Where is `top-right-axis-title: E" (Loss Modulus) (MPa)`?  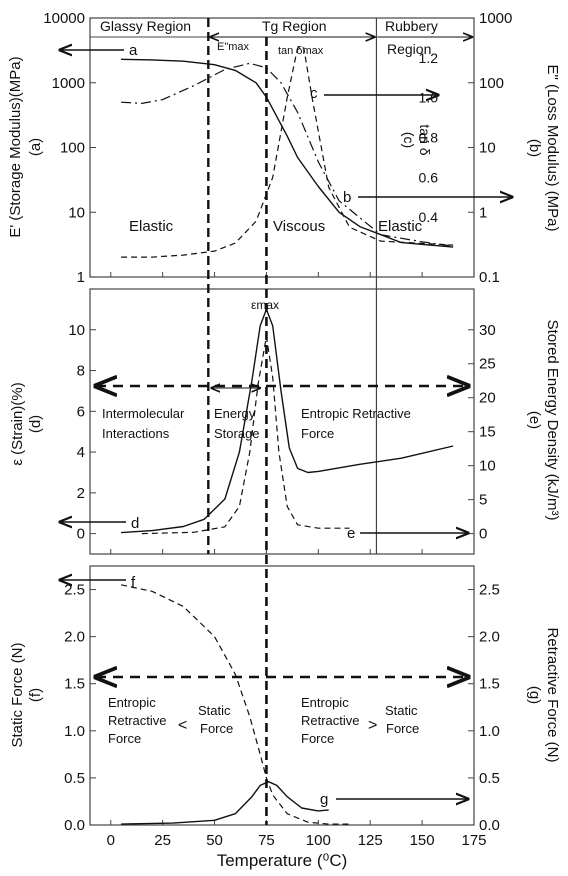 top-right-axis-title: E" (Loss Modulus) (MPa) is located at coordinates (552, 147).